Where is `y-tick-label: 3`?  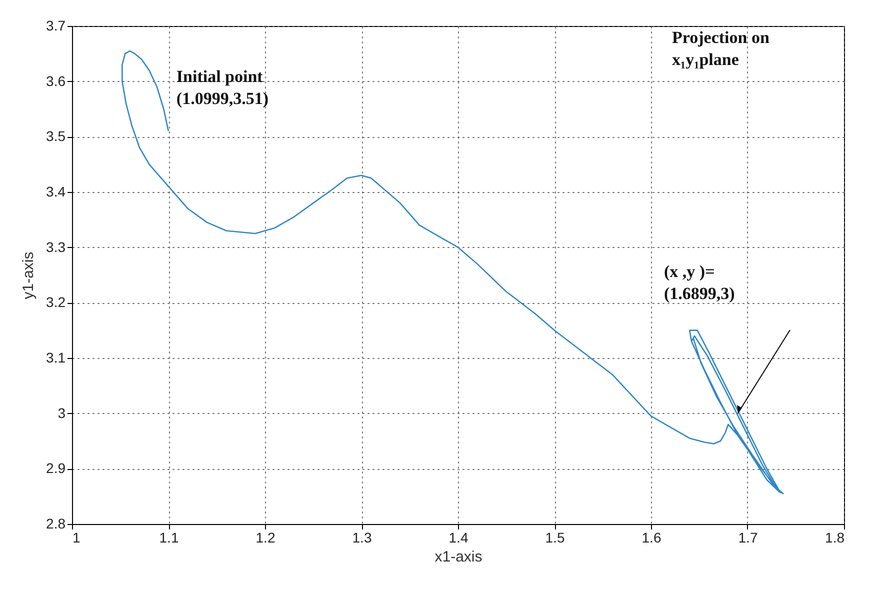
y-tick-label: 3 is located at coordinates (62, 412).